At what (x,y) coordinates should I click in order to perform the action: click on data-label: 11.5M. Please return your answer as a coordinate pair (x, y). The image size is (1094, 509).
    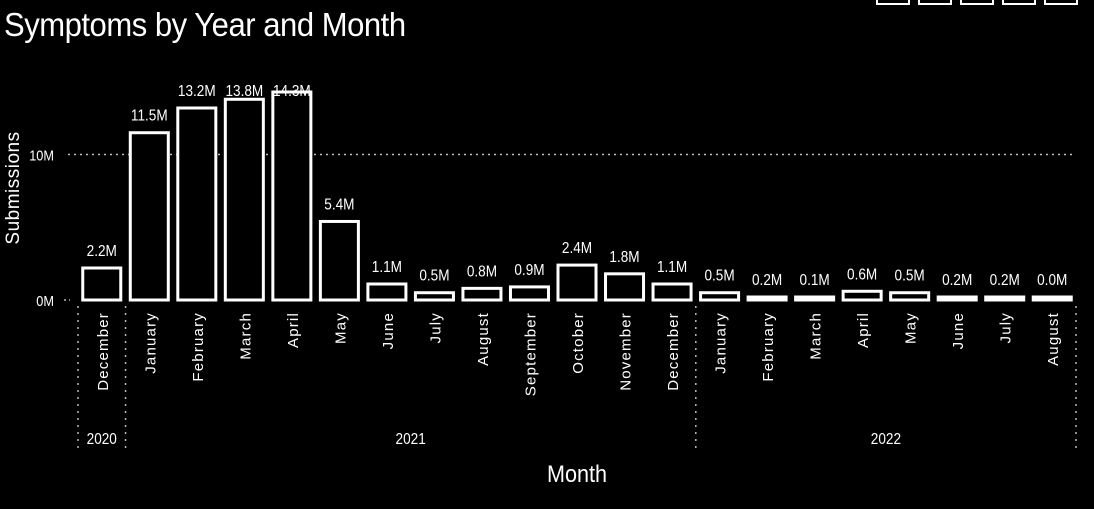
    Looking at the image, I should click on (149, 116).